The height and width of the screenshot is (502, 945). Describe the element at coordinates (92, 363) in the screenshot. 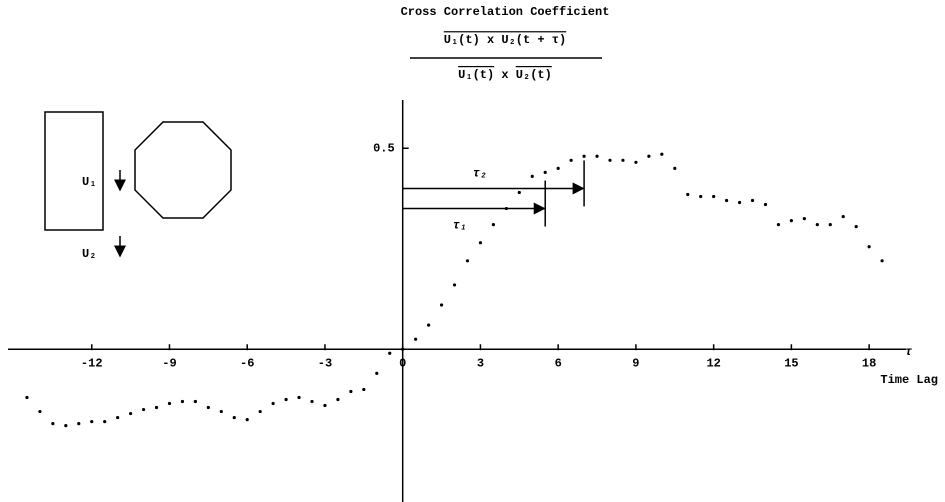

I see `x-tick-label: -12` at that location.